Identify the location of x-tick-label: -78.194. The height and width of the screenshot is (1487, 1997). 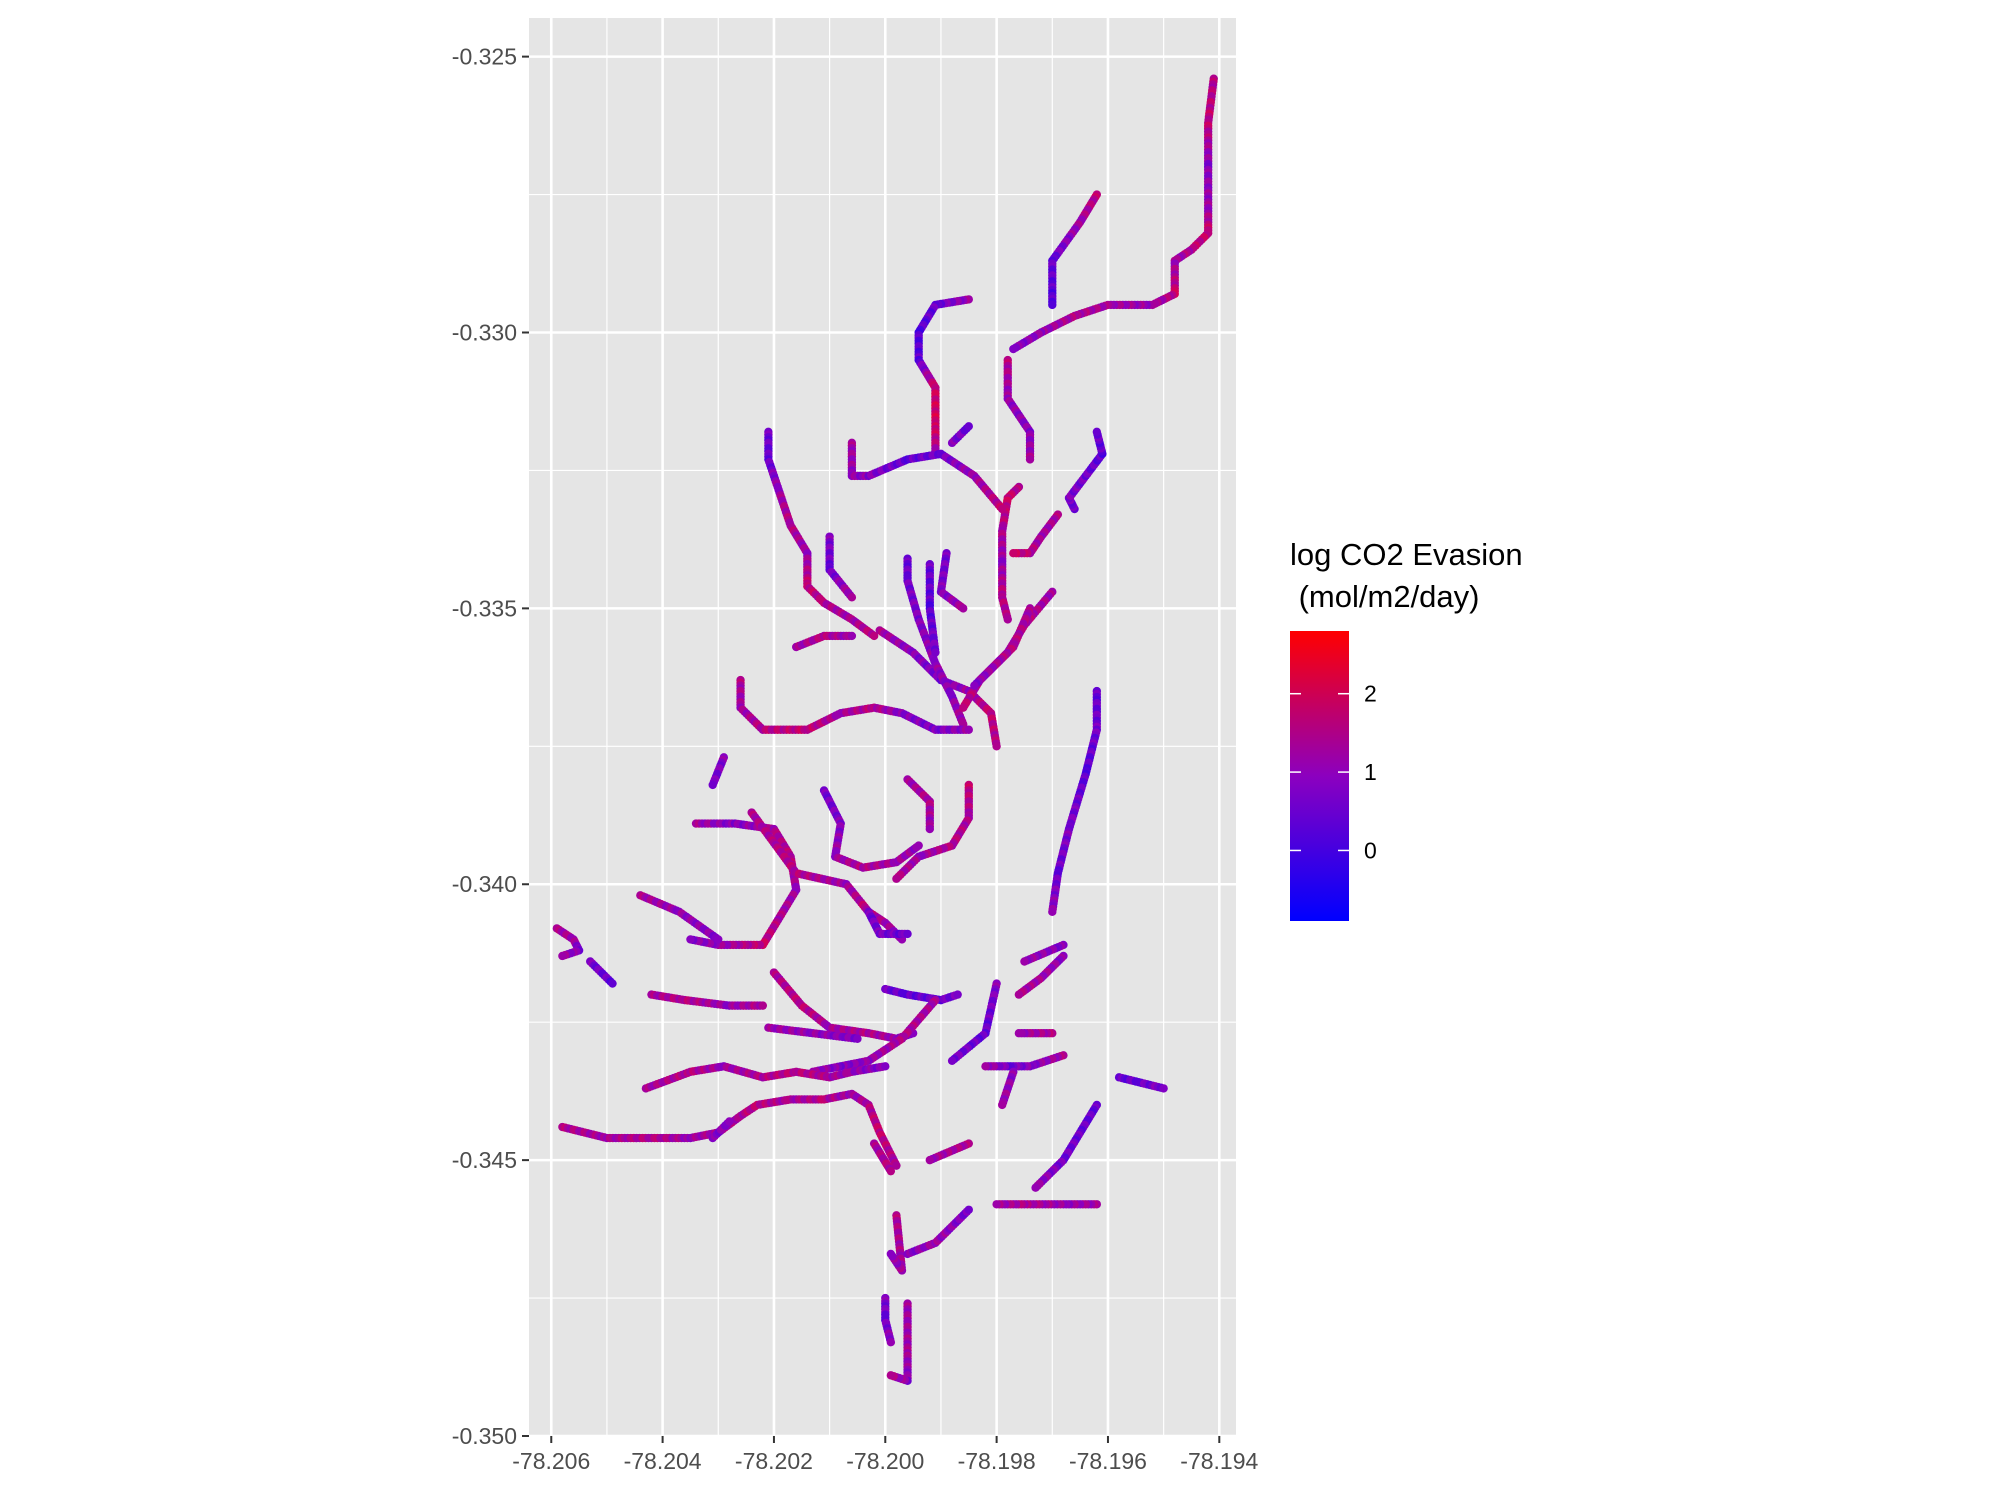
(1219, 1461).